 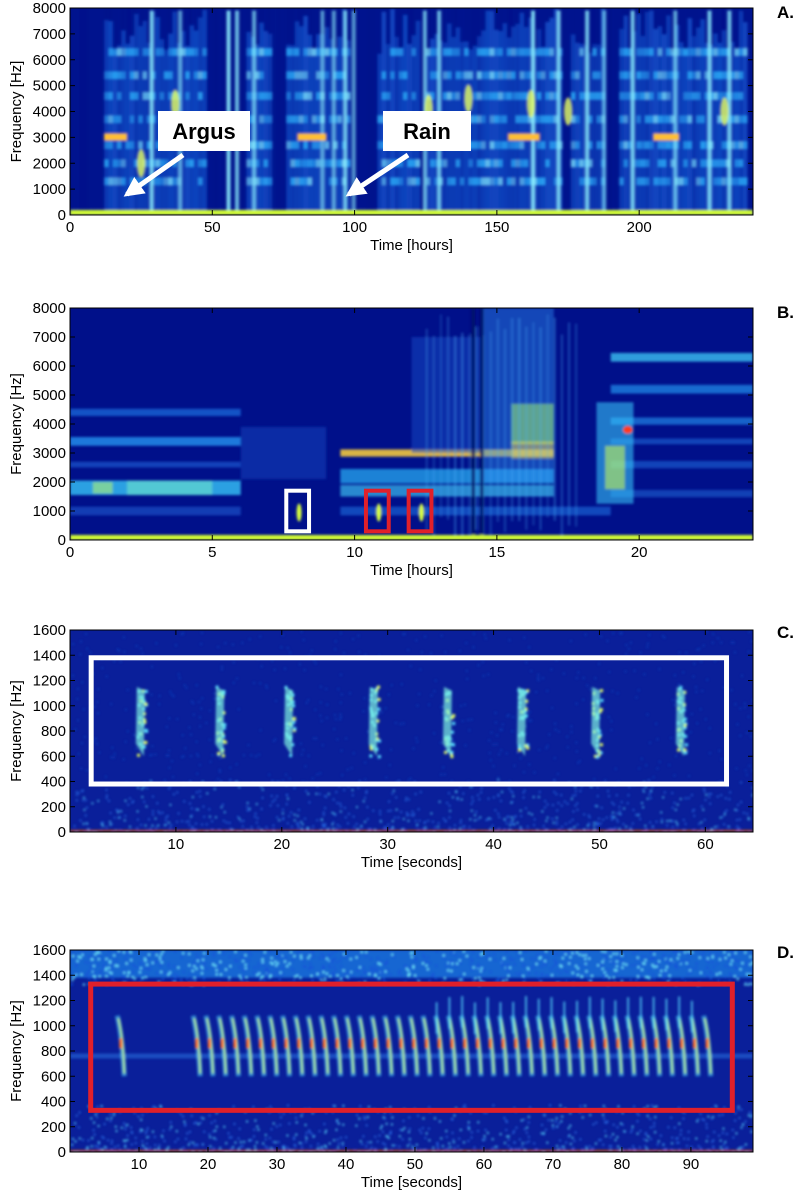 I want to click on x-tick-label: 15, so click(x=497, y=552).